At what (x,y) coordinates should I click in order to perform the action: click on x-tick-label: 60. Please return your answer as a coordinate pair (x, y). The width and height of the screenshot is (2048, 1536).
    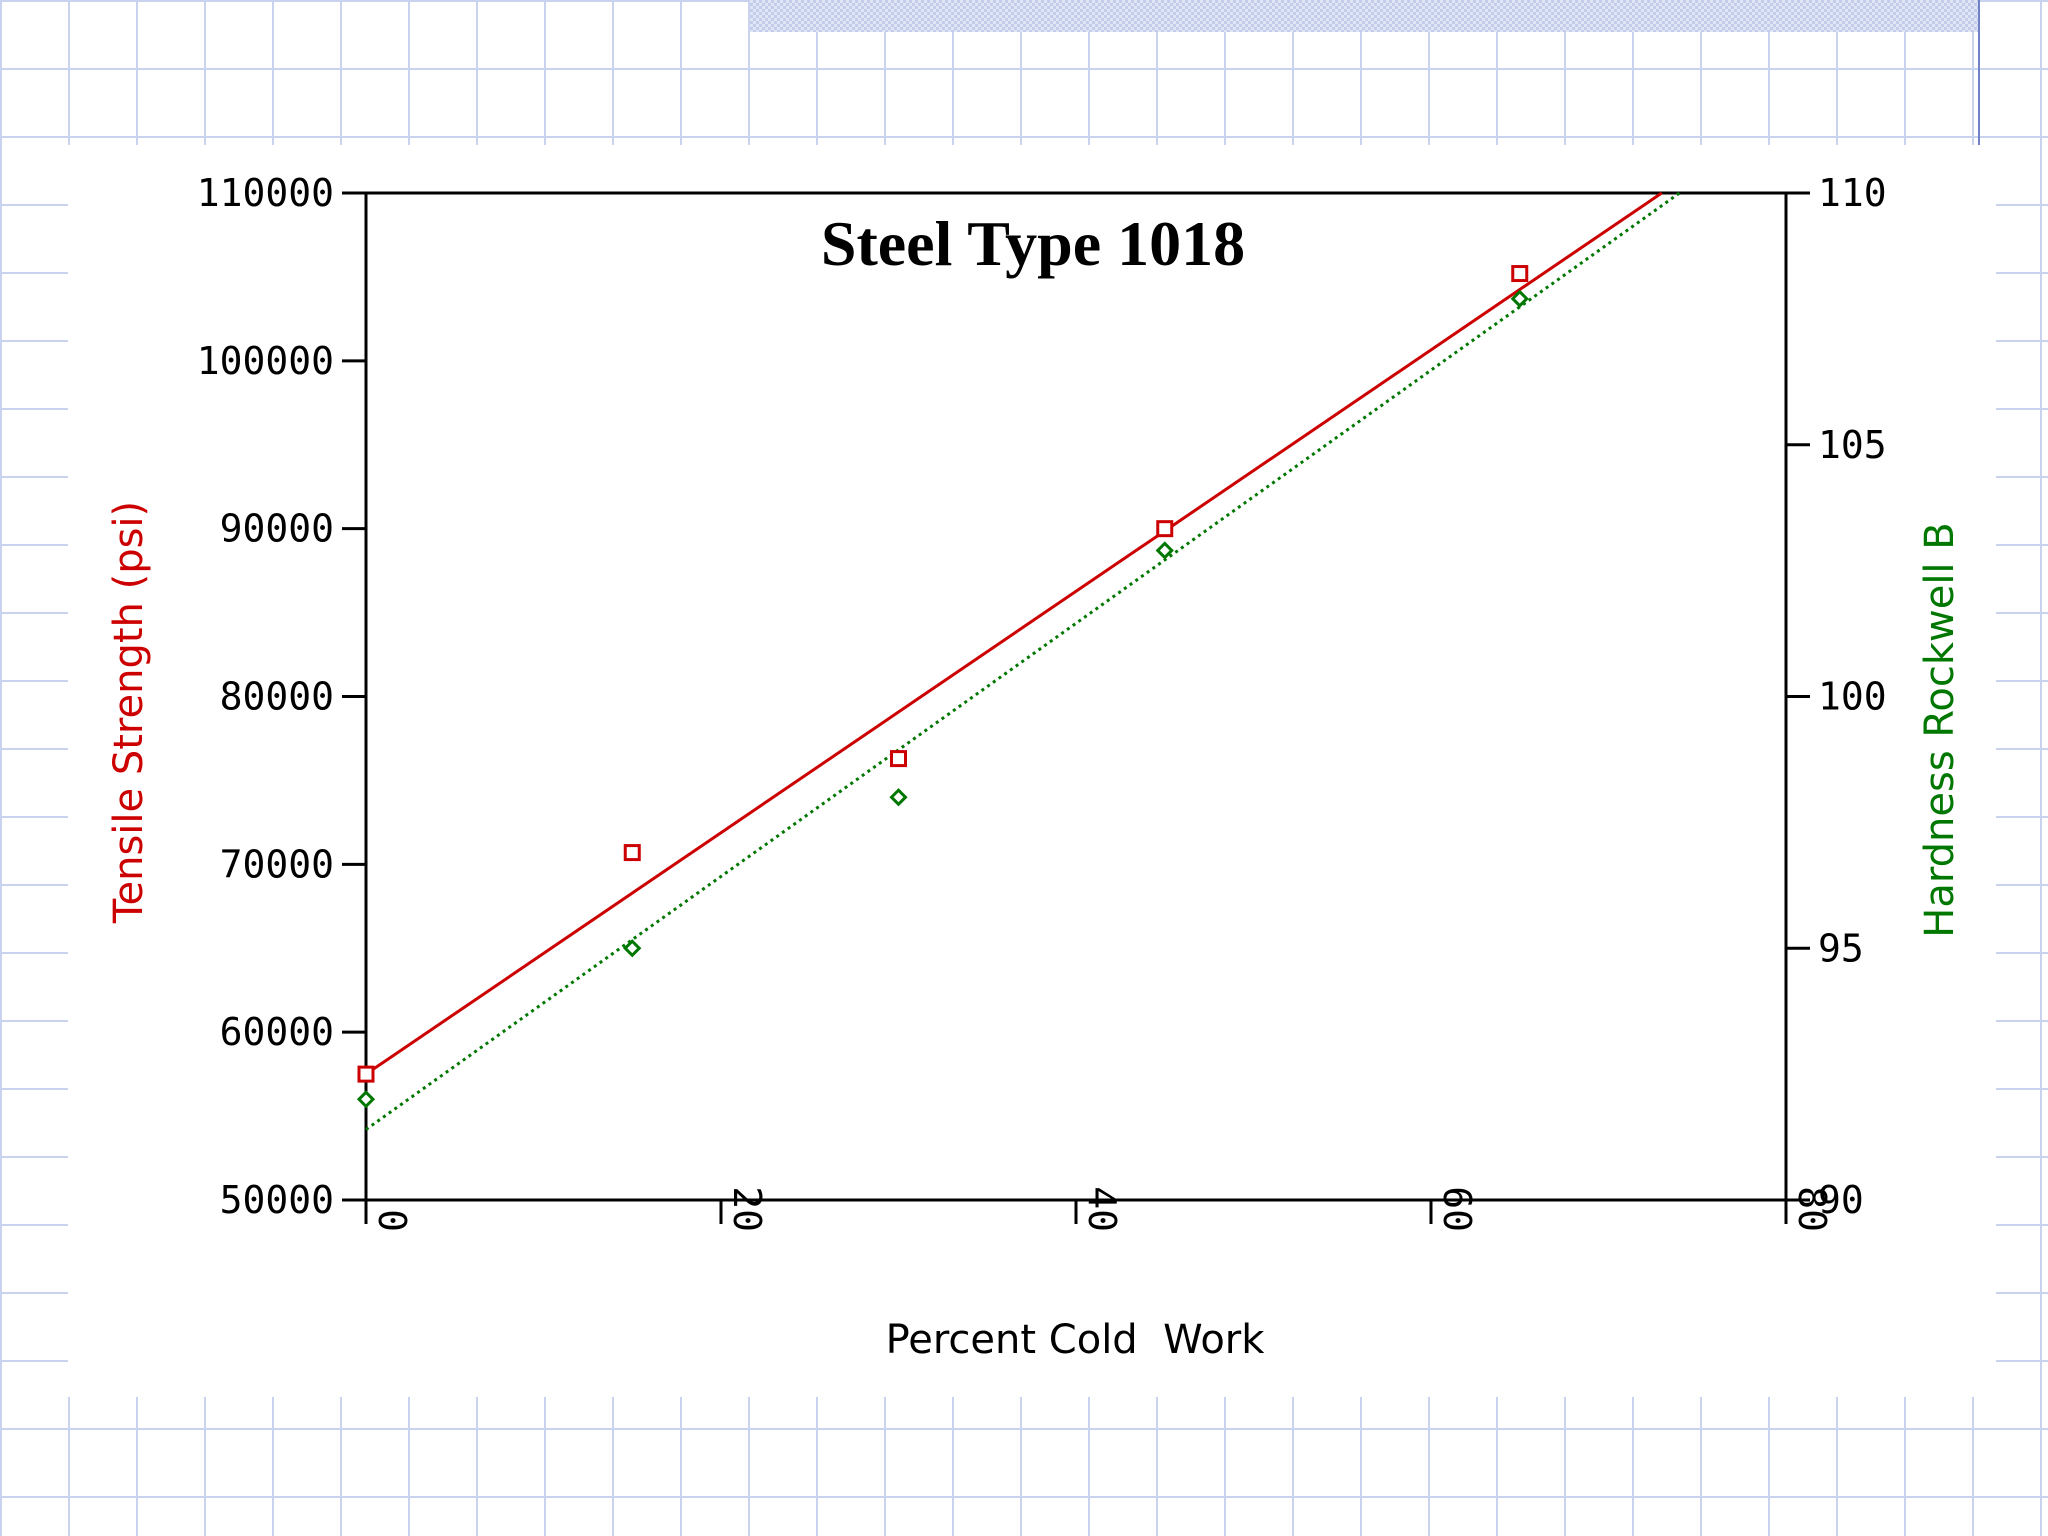
    Looking at the image, I should click on (1457, 1209).